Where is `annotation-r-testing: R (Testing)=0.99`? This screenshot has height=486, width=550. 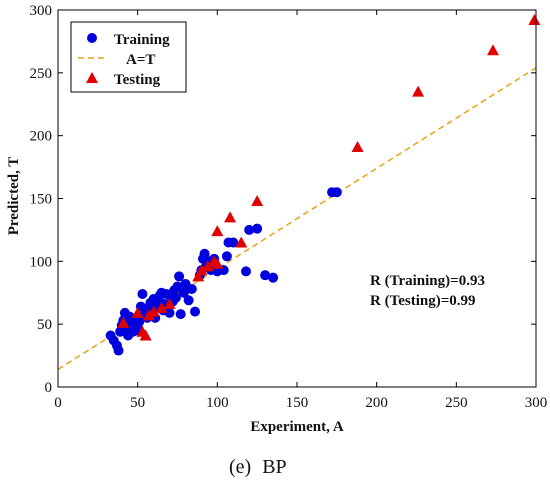
annotation-r-testing: R (Testing)=0.99 is located at coordinates (423, 301).